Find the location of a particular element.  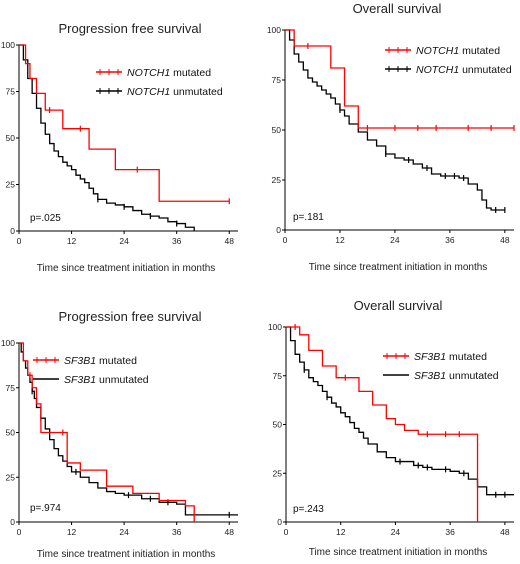

p-value: p=.974 is located at coordinates (45, 508).